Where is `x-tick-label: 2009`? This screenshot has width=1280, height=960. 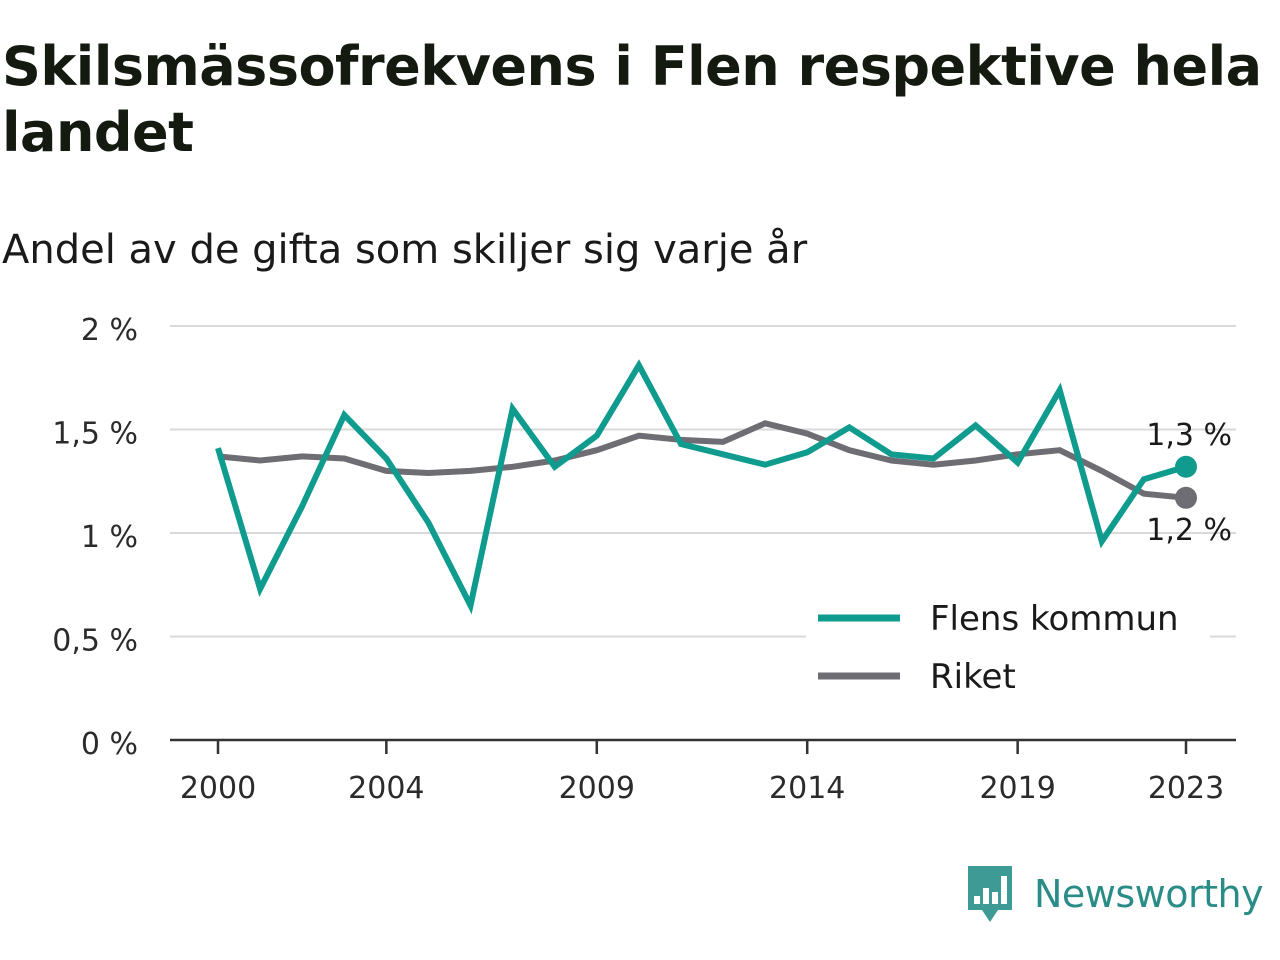
x-tick-label: 2009 is located at coordinates (597, 788).